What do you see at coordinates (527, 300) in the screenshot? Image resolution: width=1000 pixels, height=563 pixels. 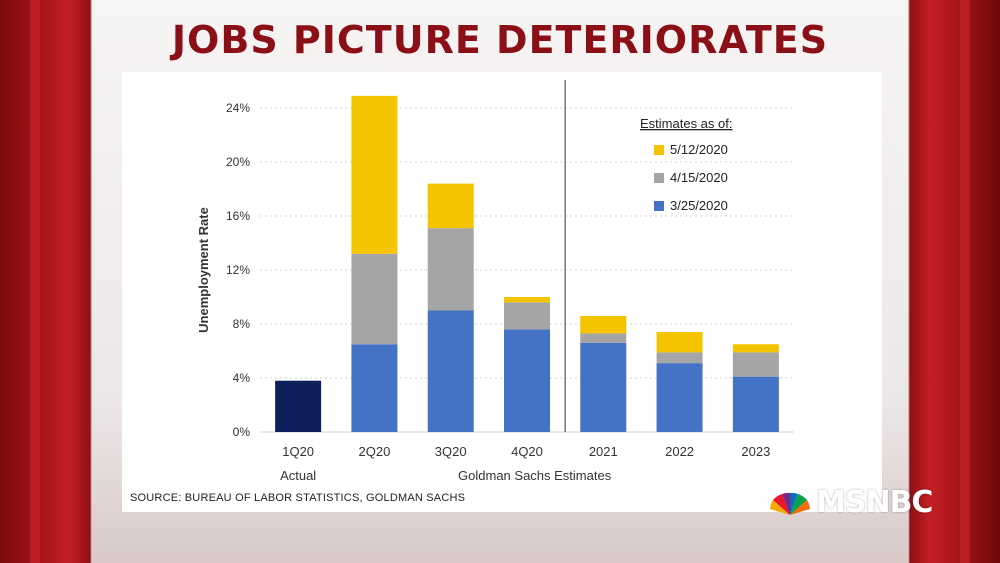 I see `bar-4Q20-5-12-2020` at bounding box center [527, 300].